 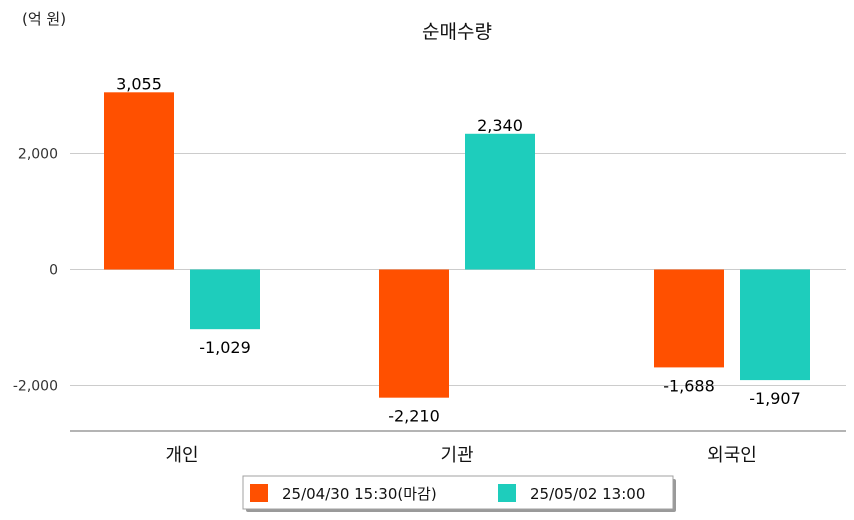 What do you see at coordinates (359, 494) in the screenshot?
I see `legend-label: 25/04/30 15:30(마감)` at bounding box center [359, 494].